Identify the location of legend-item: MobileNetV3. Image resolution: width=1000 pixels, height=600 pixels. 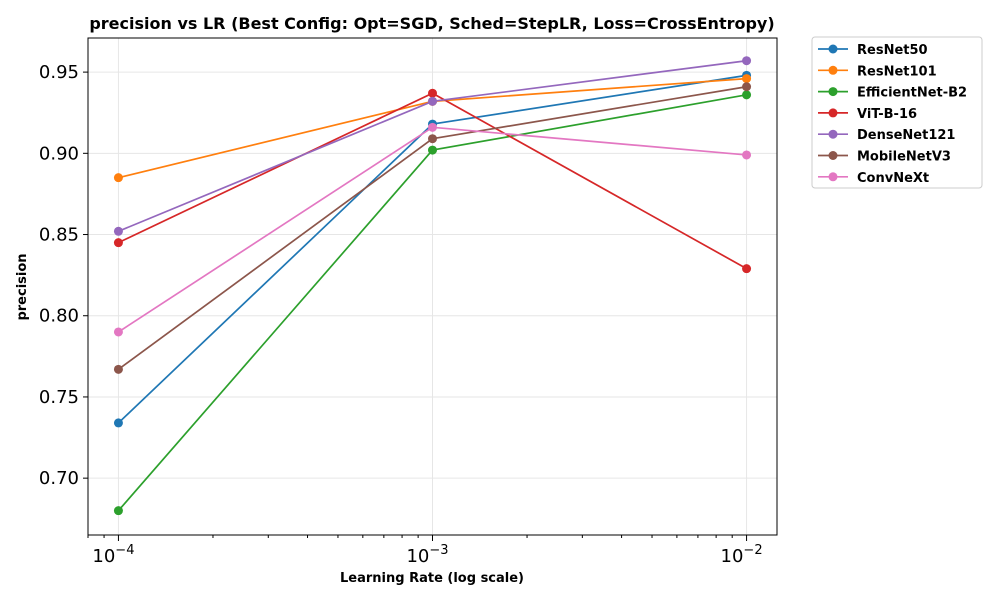
(884, 157).